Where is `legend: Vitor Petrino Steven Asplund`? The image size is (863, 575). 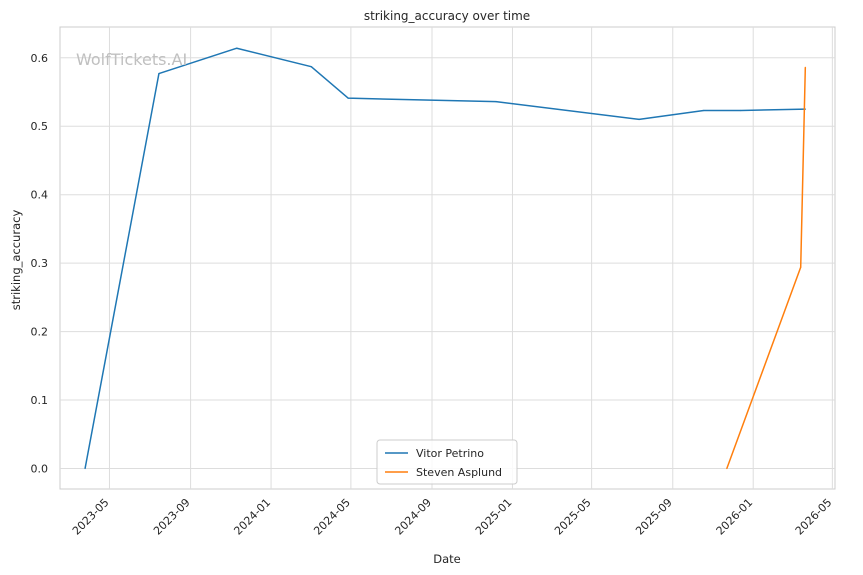 legend: Vitor Petrino Steven Asplund is located at coordinates (447, 462).